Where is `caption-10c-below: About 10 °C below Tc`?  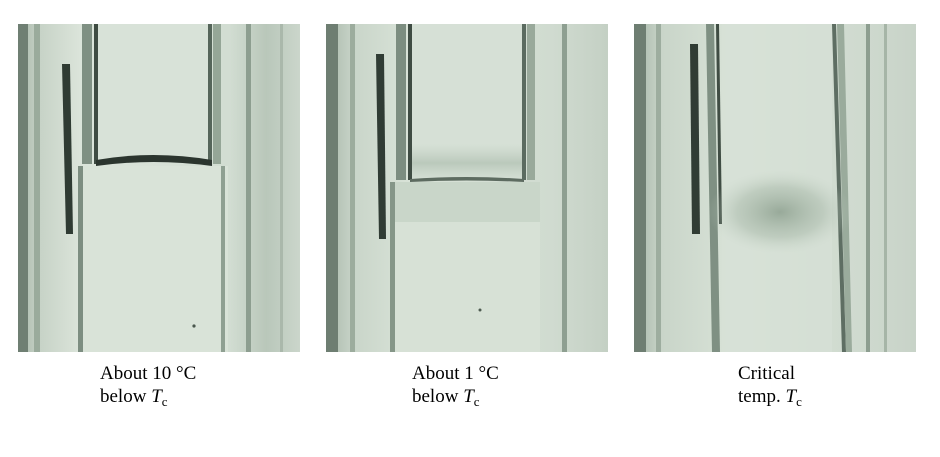 caption-10c-below: About 10 °C below Tc is located at coordinates (148, 385).